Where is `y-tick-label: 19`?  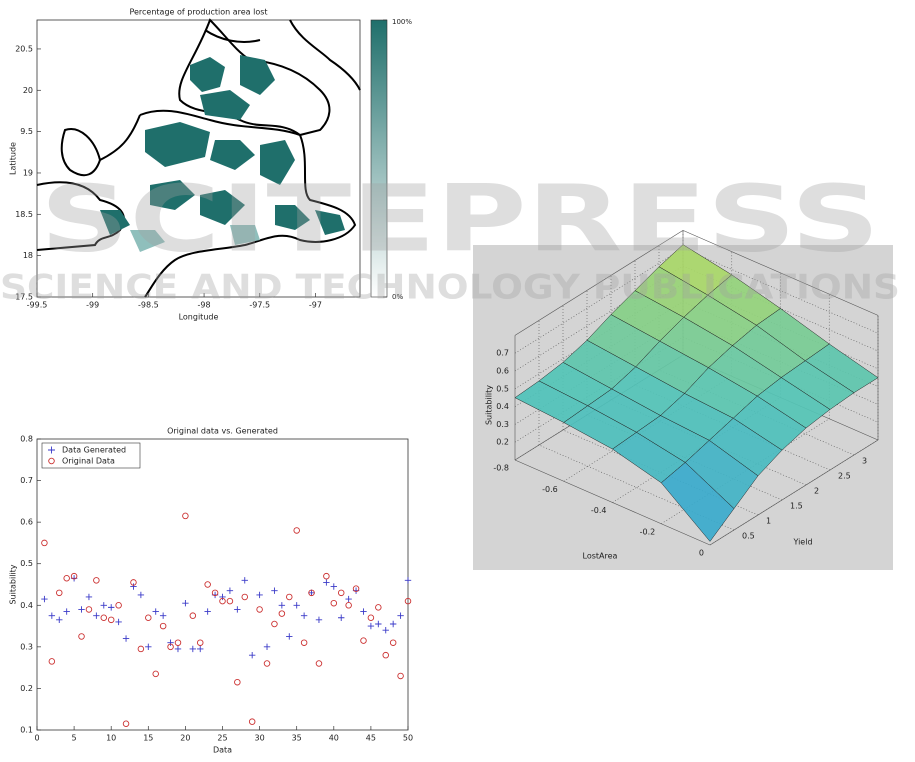
y-tick-label: 19 is located at coordinates (28, 172).